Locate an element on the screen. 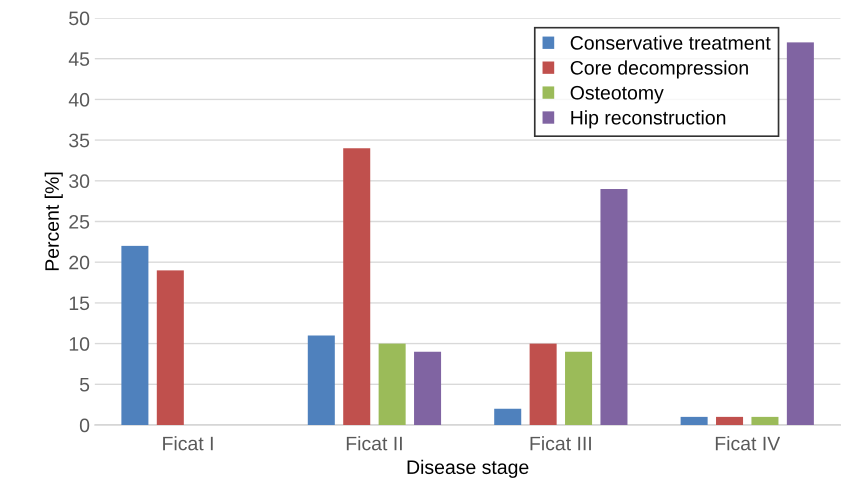 Image resolution: width=862 pixels, height=500 pixels. x-tick-label: Ficat III is located at coordinates (560, 443).